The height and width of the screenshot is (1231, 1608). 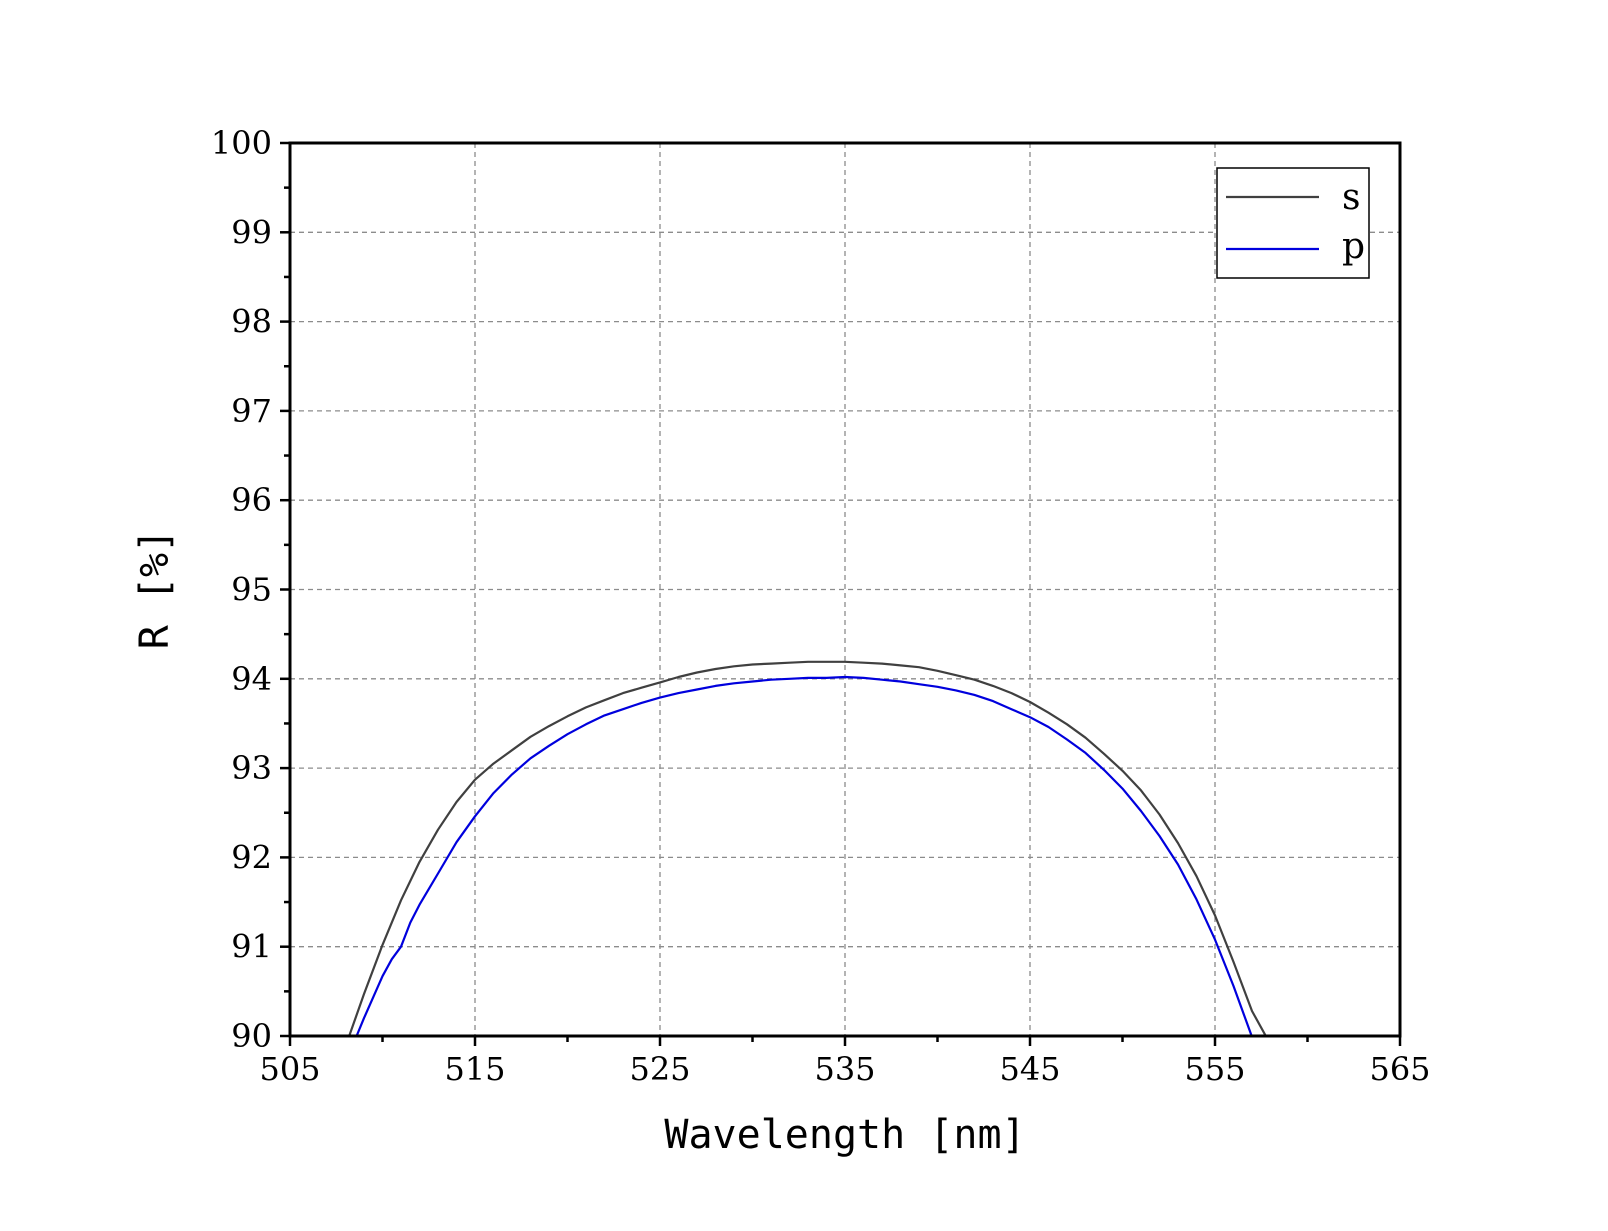 What do you see at coordinates (844, 1135) in the screenshot?
I see `x-axis-title: Wavelength [nm]` at bounding box center [844, 1135].